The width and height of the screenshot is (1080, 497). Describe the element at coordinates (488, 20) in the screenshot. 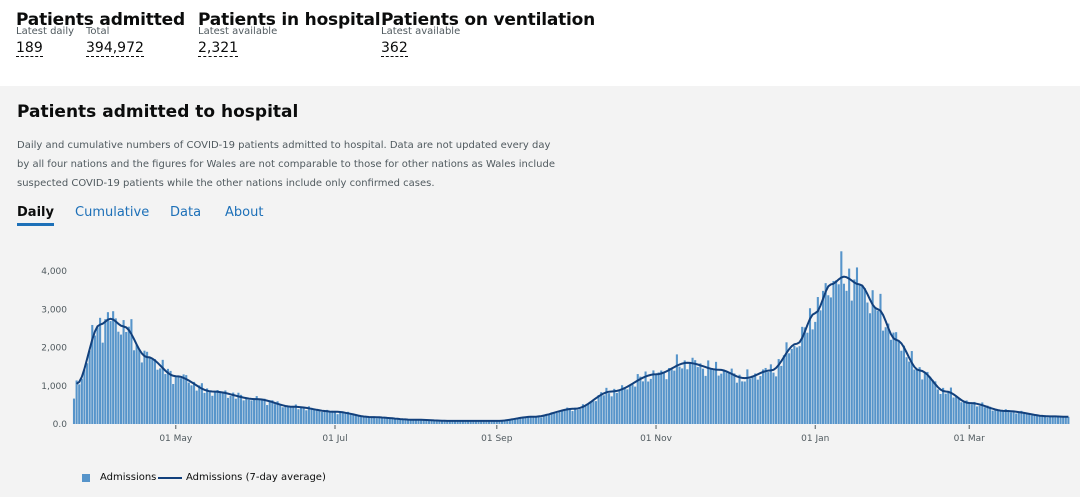

I see `headline-title: Patients on ventilation` at that location.